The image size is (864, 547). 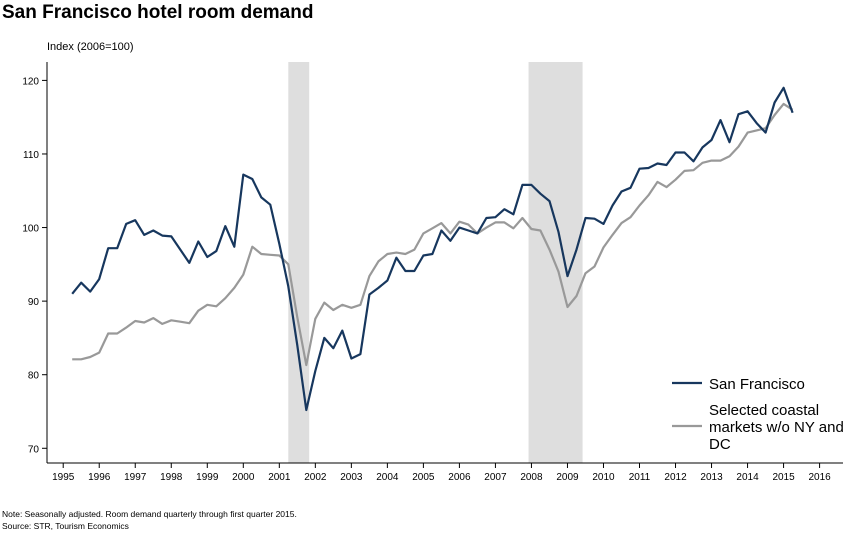 What do you see at coordinates (757, 384) in the screenshot?
I see `legend-label-san-francisco: San Francisco` at bounding box center [757, 384].